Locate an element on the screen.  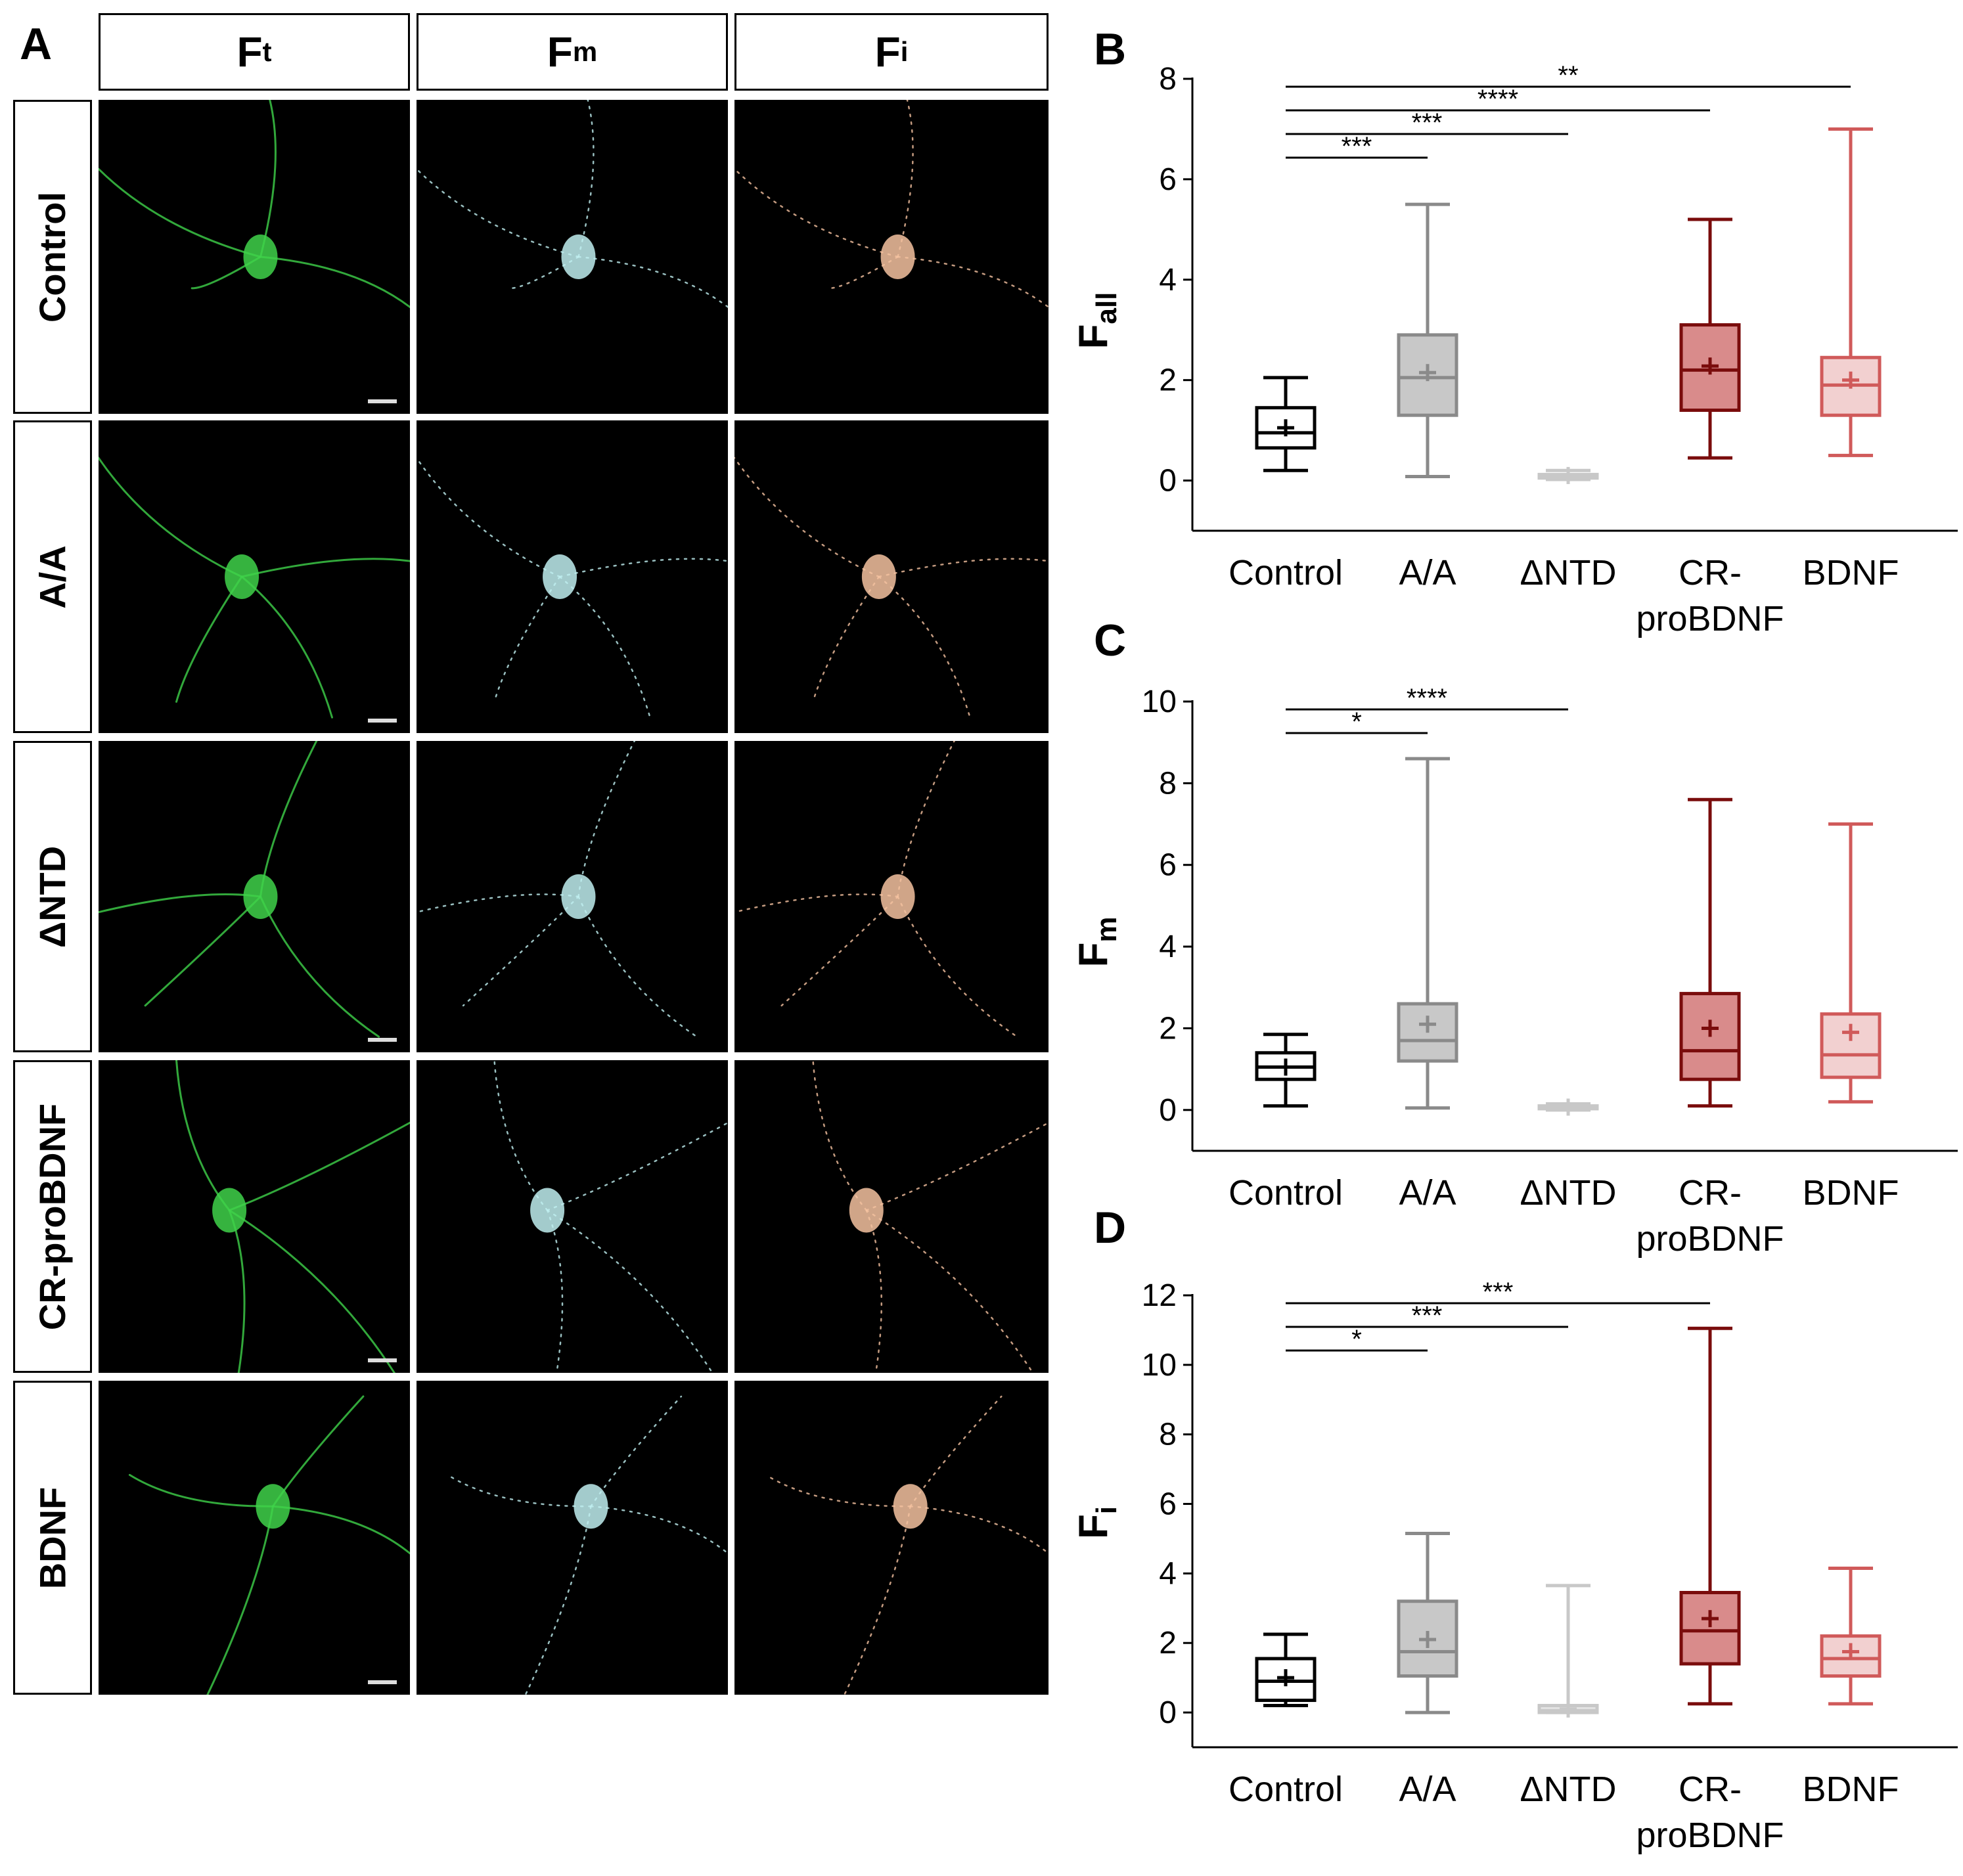
row-header-crprobdnf: CR-proBDNF is located at coordinates (52, 1216).